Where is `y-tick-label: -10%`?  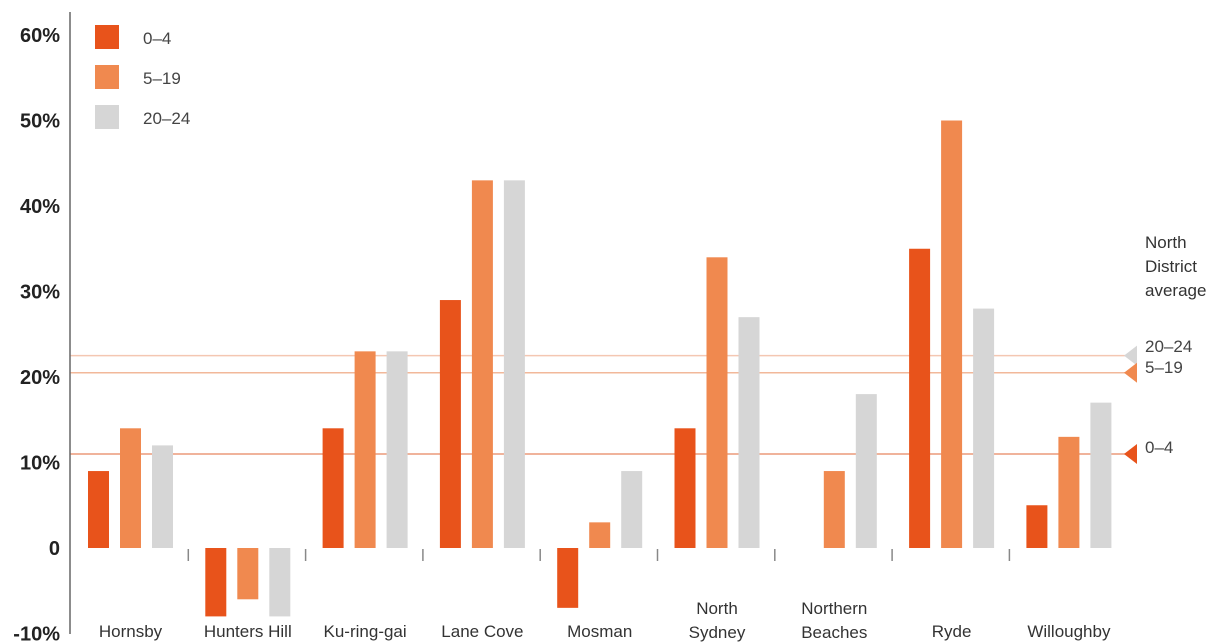
y-tick-label: -10% is located at coordinates (36, 633).